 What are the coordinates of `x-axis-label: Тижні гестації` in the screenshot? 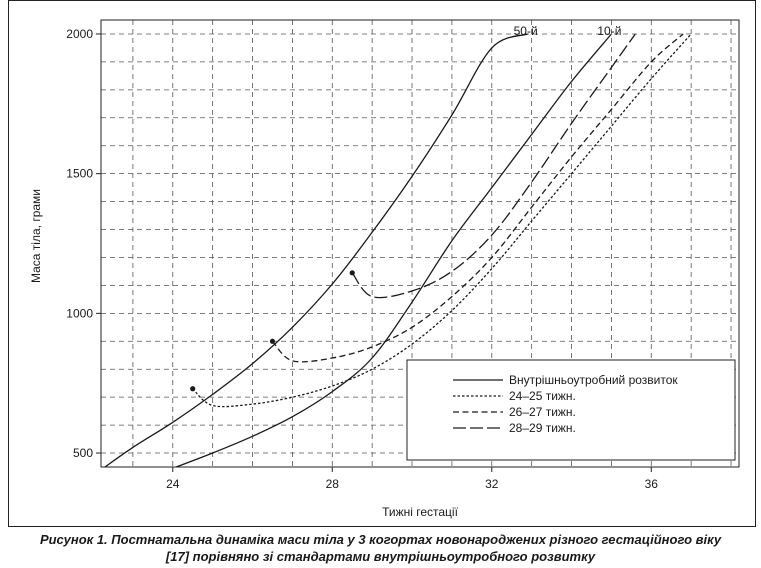 It's located at (420, 512).